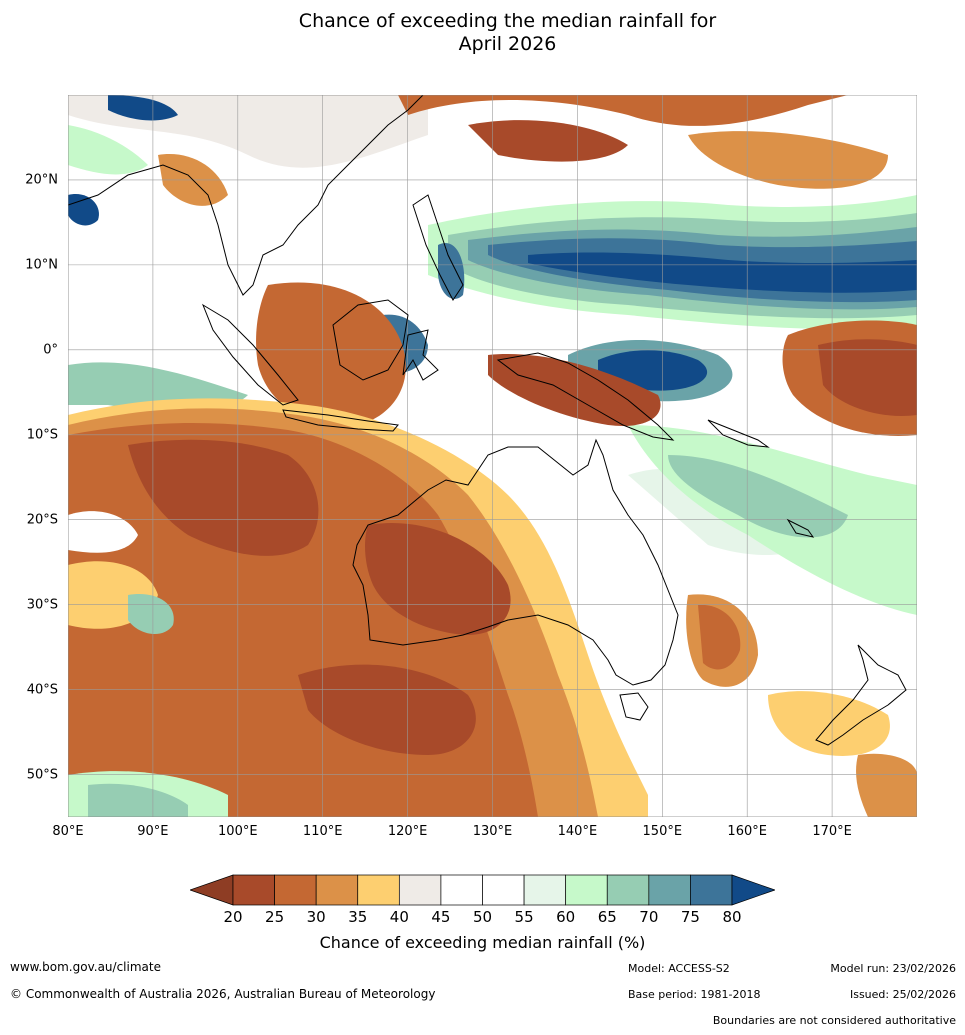 Image resolution: width=965 pixels, height=1035 pixels. Describe the element at coordinates (399, 917) in the screenshot. I see `colorbar-tick-label: 40` at that location.